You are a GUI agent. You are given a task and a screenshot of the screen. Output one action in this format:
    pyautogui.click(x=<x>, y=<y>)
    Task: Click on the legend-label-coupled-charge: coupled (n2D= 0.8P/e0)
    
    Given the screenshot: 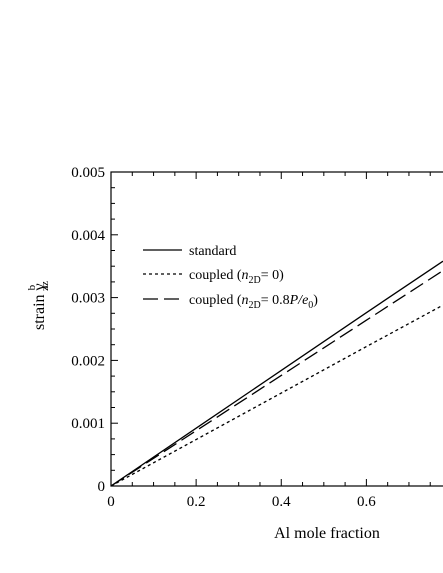 What is the action you would take?
    pyautogui.click(x=253, y=302)
    